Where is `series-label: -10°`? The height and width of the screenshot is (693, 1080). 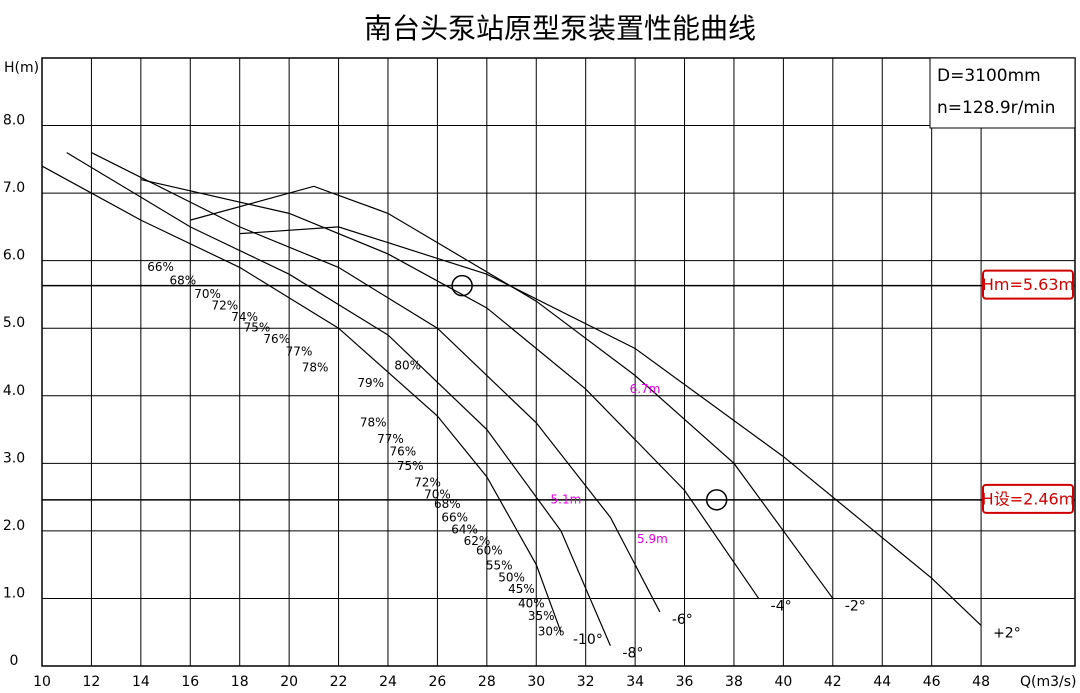 series-label: -10° is located at coordinates (588, 640).